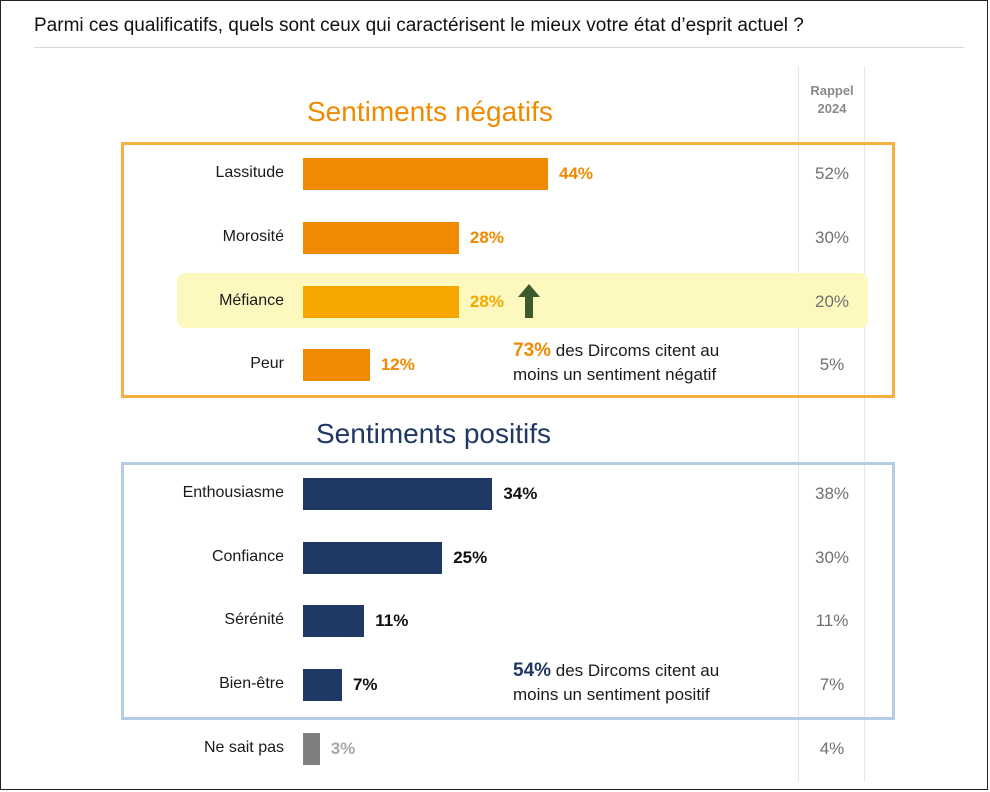  What do you see at coordinates (392, 620) in the screenshot?
I see `value-label-serenite: 11%` at bounding box center [392, 620].